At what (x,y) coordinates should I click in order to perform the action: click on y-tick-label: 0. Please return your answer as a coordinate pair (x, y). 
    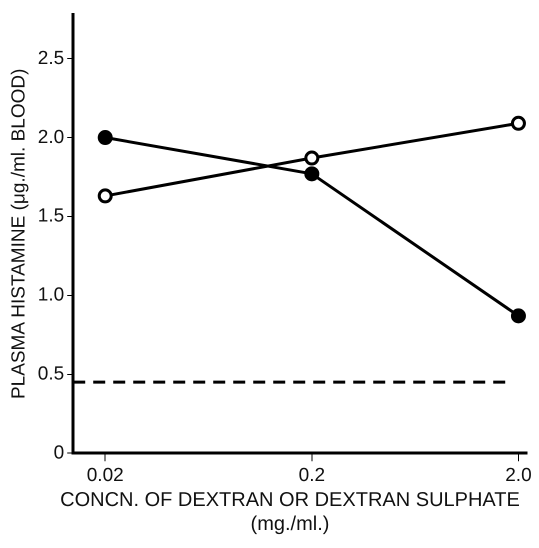
    Looking at the image, I should click on (59, 453).